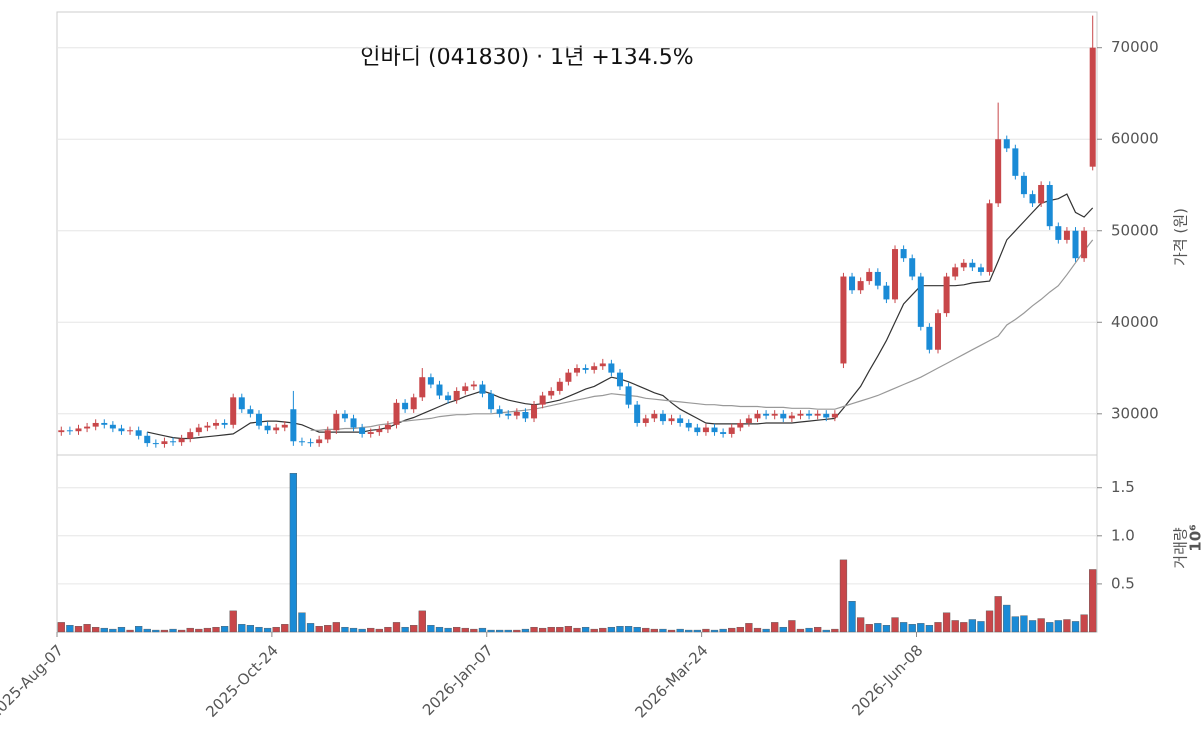 This screenshot has height=749, width=1202. Describe the element at coordinates (1135, 47) in the screenshot. I see `y-tick-label: 70000` at that location.